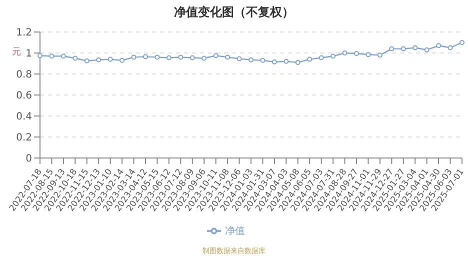 The height and width of the screenshot is (264, 468). Describe the element at coordinates (29, 159) in the screenshot. I see `y-tick-label: 0` at that location.